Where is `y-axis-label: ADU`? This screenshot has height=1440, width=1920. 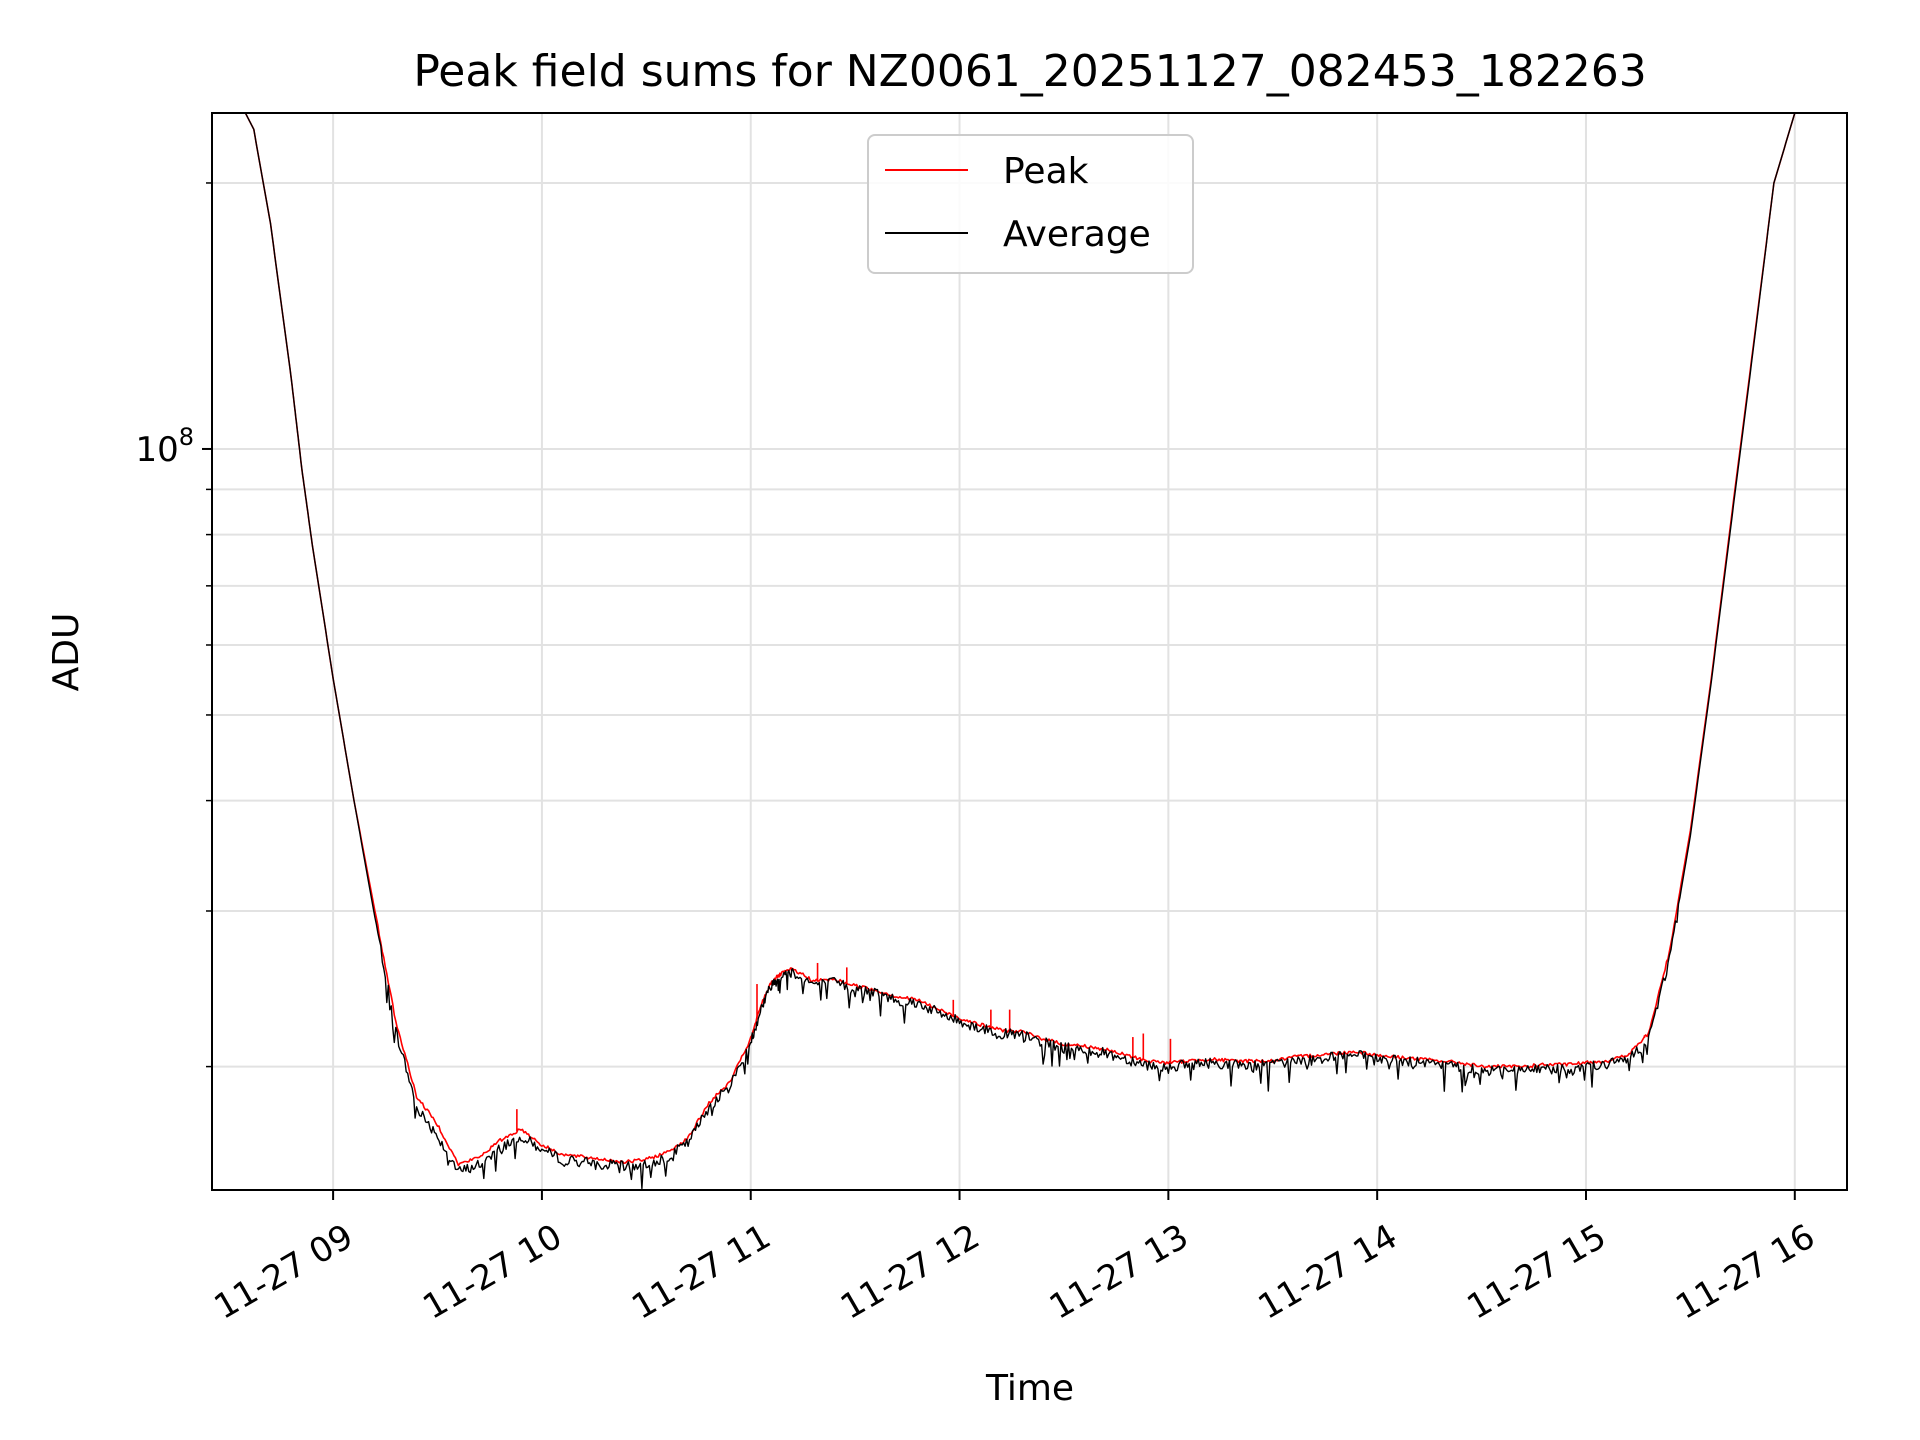
y-axis-label: ADU is located at coordinates (66, 652).